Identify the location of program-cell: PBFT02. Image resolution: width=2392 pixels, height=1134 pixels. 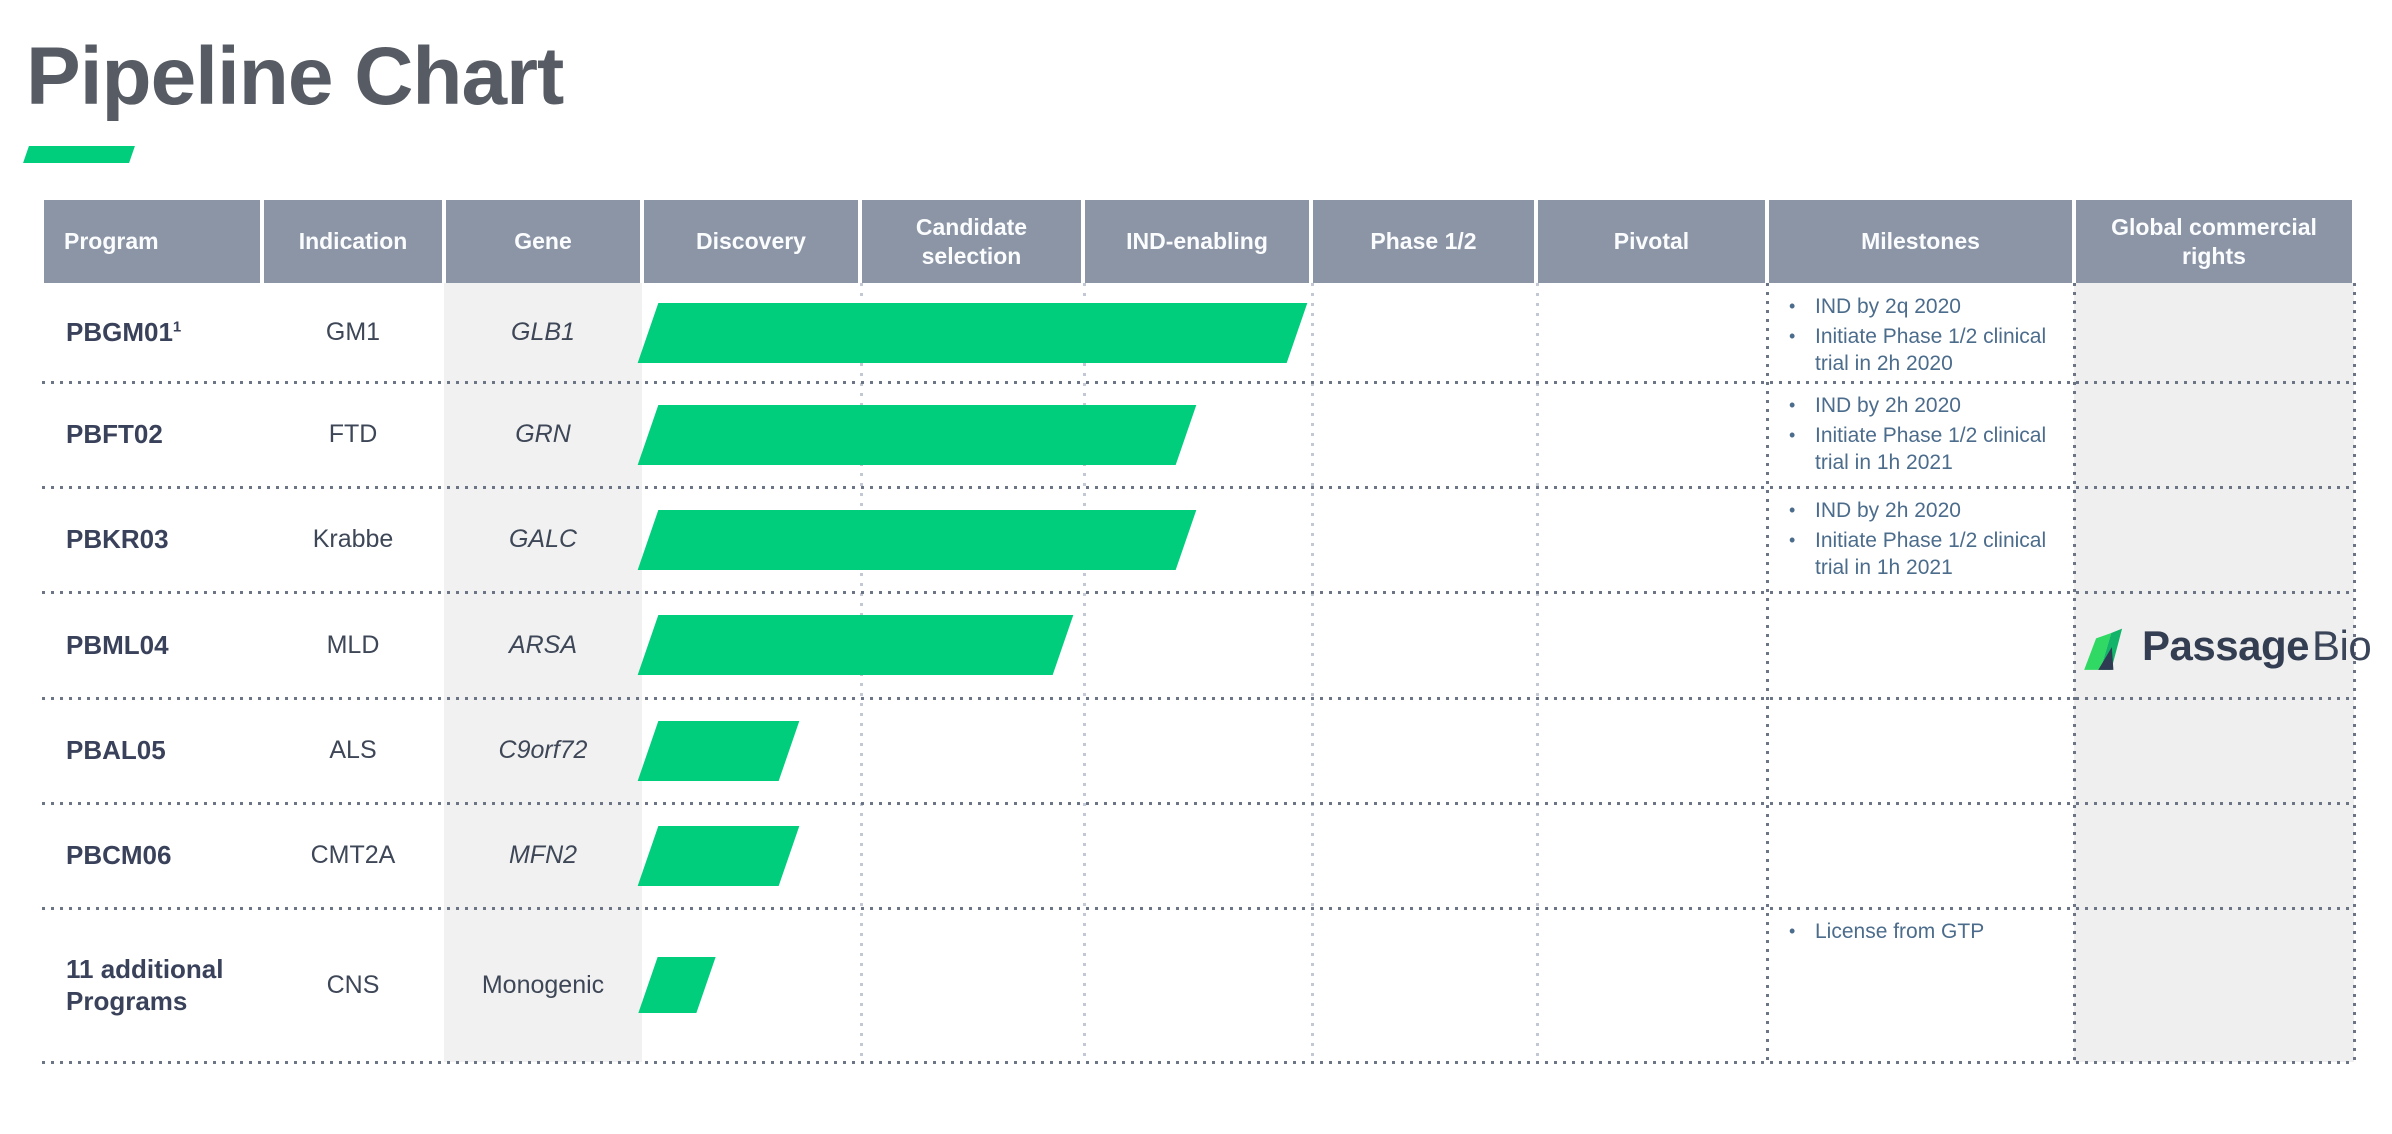
(152, 434).